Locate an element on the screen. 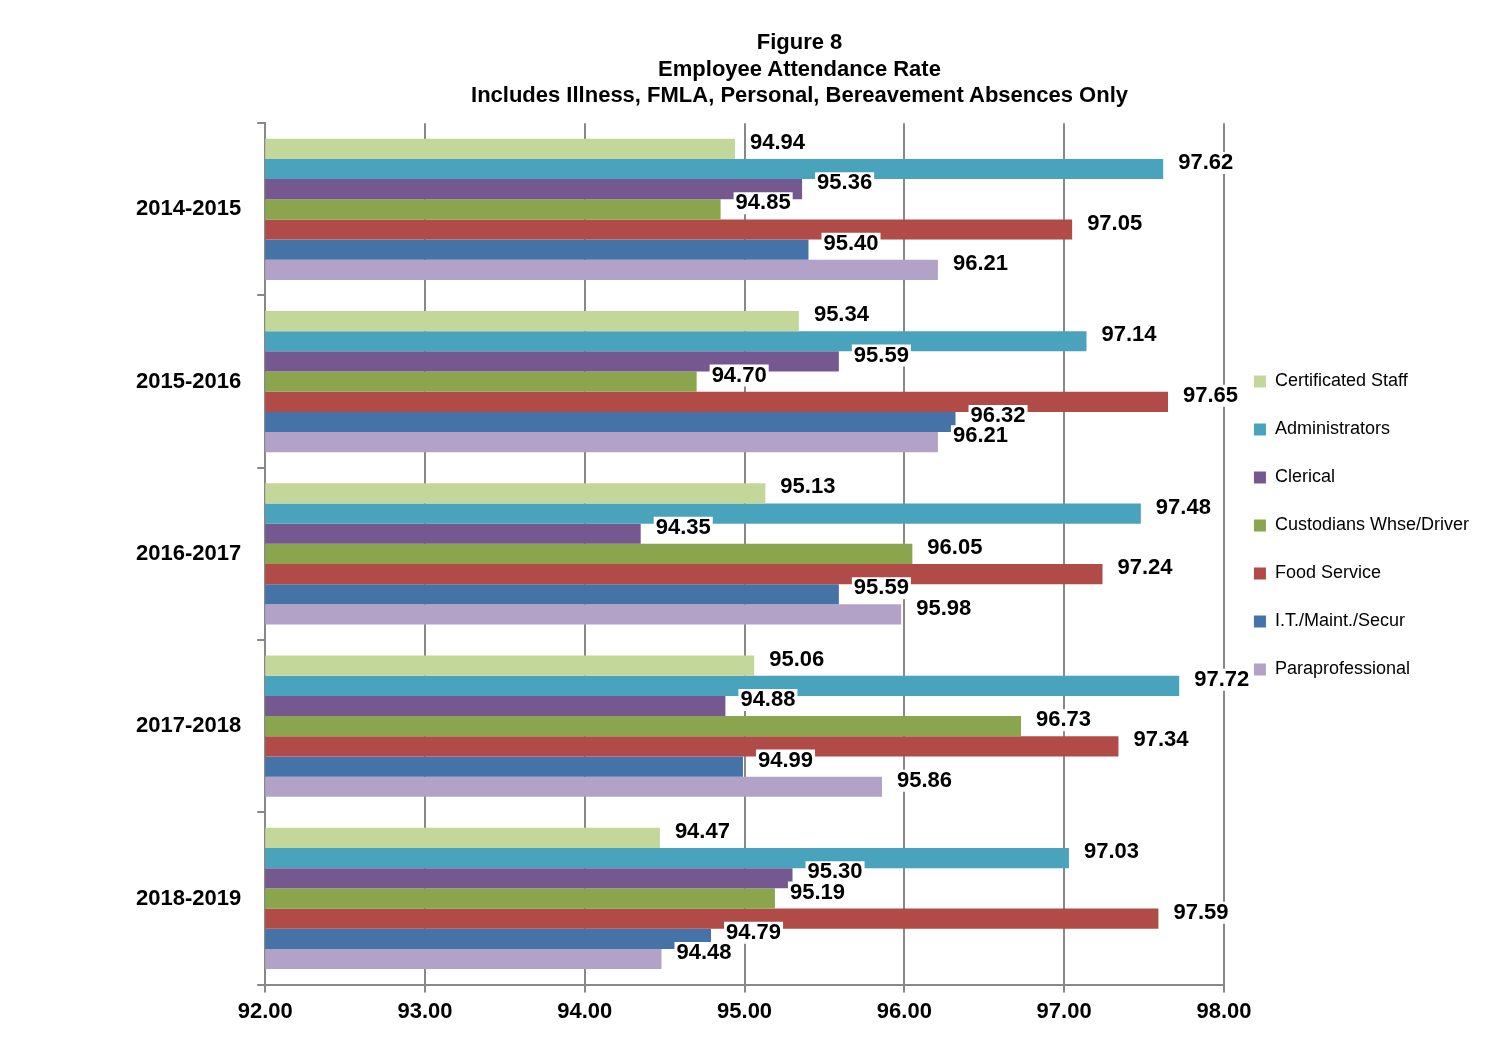  x-tick-label: 92.00 is located at coordinates (265, 1010).